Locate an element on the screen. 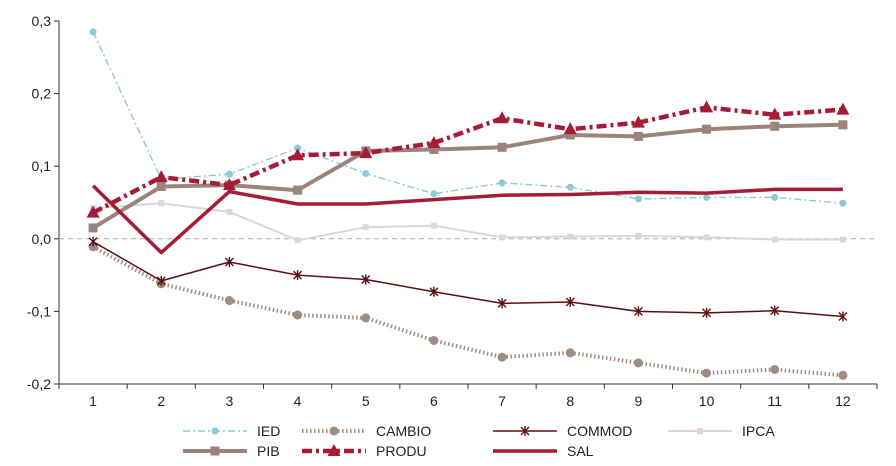 This screenshot has height=466, width=896. legend-item-pib: PIB is located at coordinates (231, 451).